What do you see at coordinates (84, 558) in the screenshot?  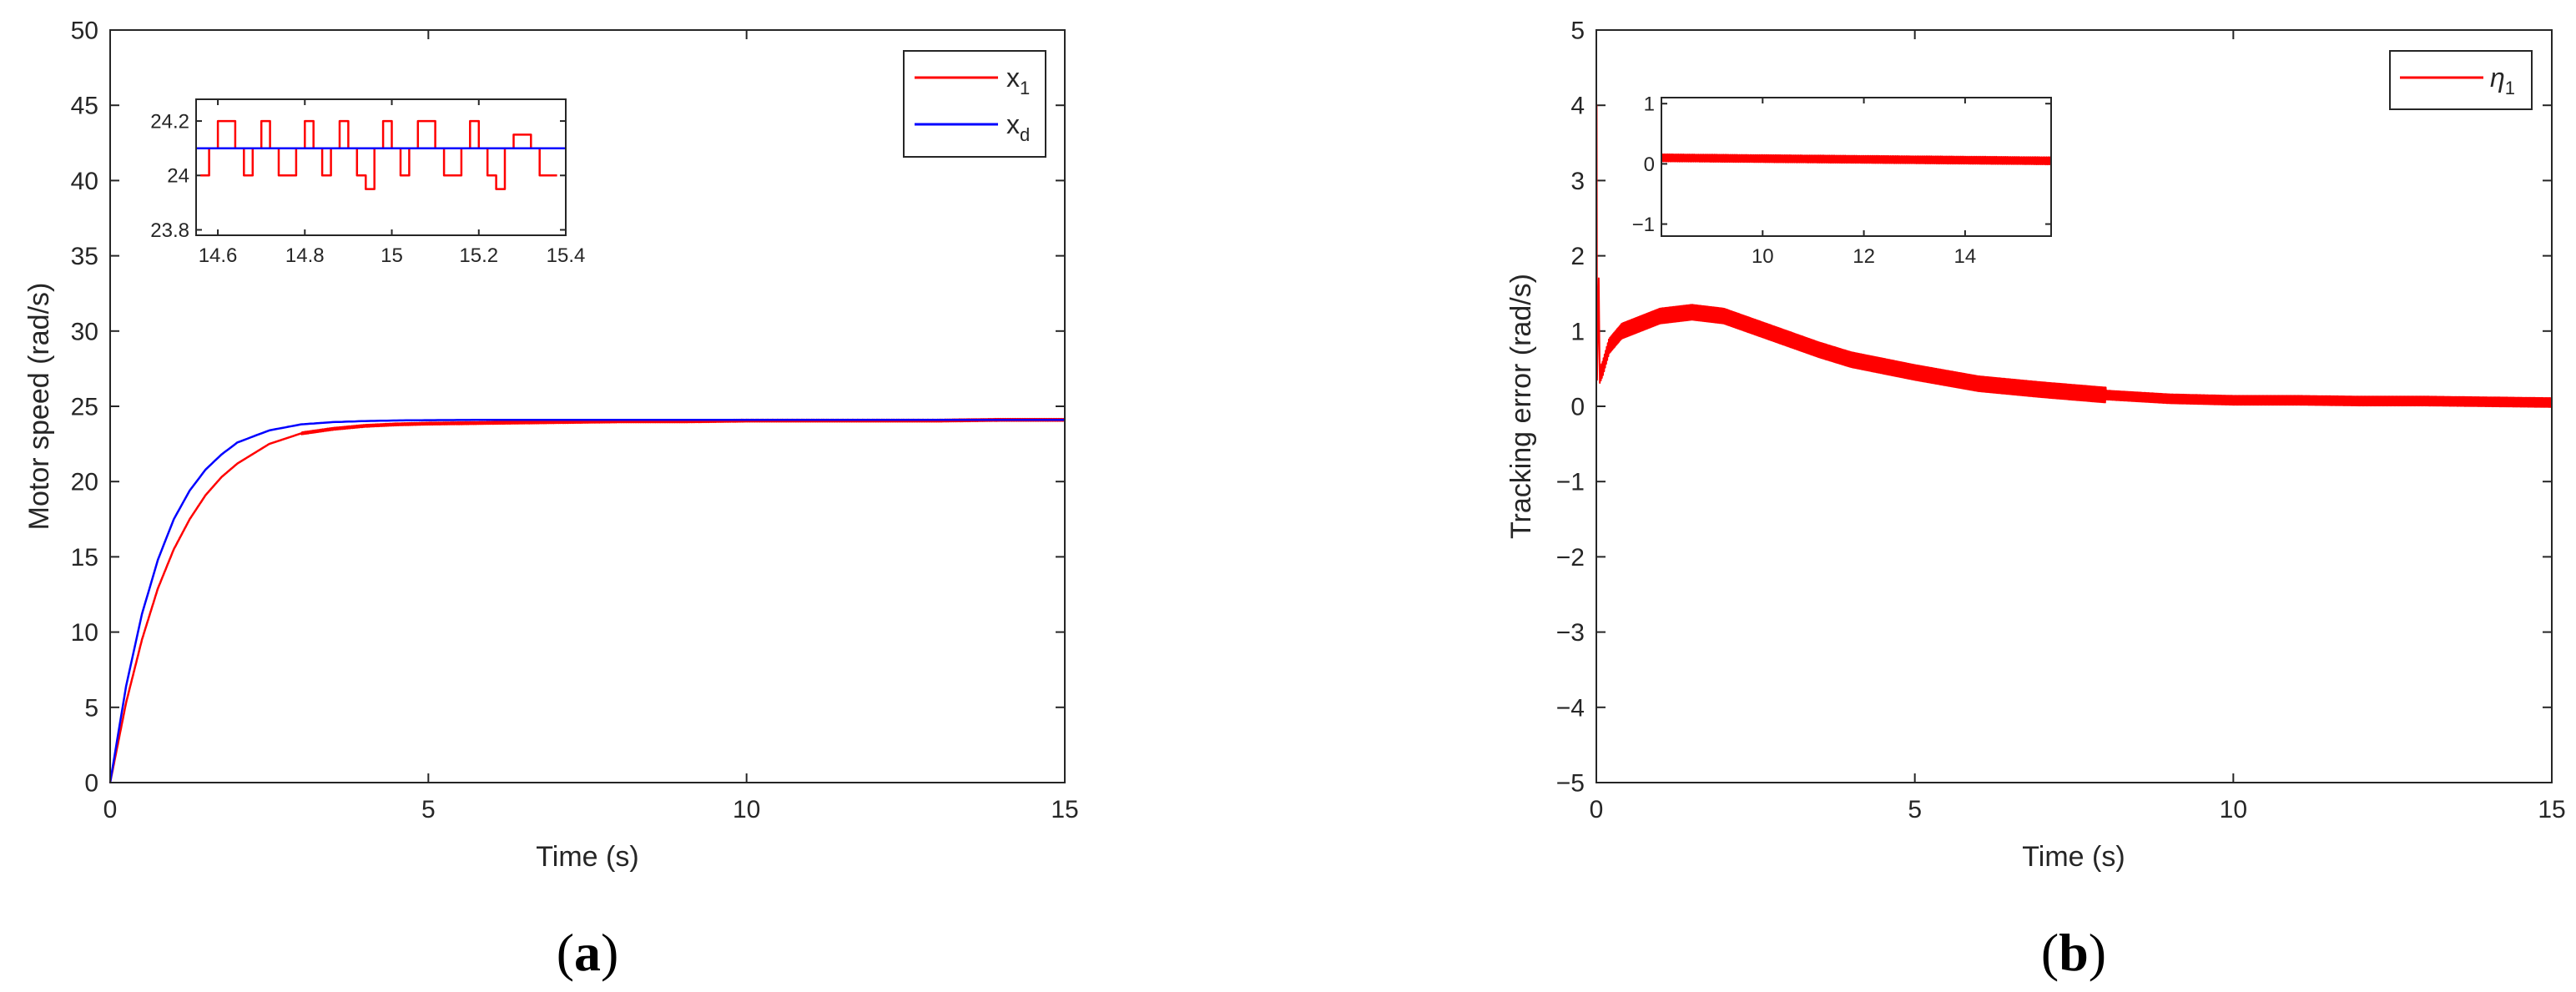 I see `panel-a-ytick-label: 15` at bounding box center [84, 558].